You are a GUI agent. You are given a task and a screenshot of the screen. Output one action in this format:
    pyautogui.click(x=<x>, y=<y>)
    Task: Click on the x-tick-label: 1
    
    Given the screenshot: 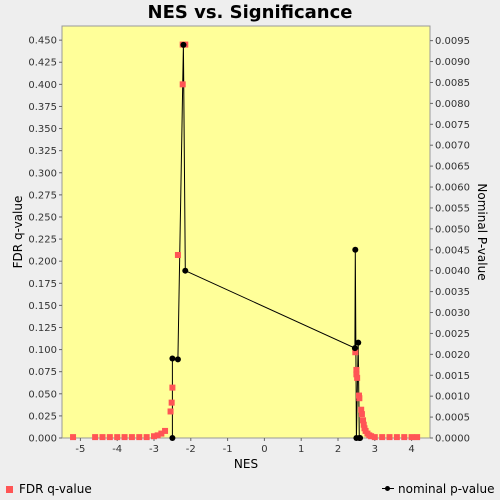 What is the action you would take?
    pyautogui.click(x=301, y=449)
    